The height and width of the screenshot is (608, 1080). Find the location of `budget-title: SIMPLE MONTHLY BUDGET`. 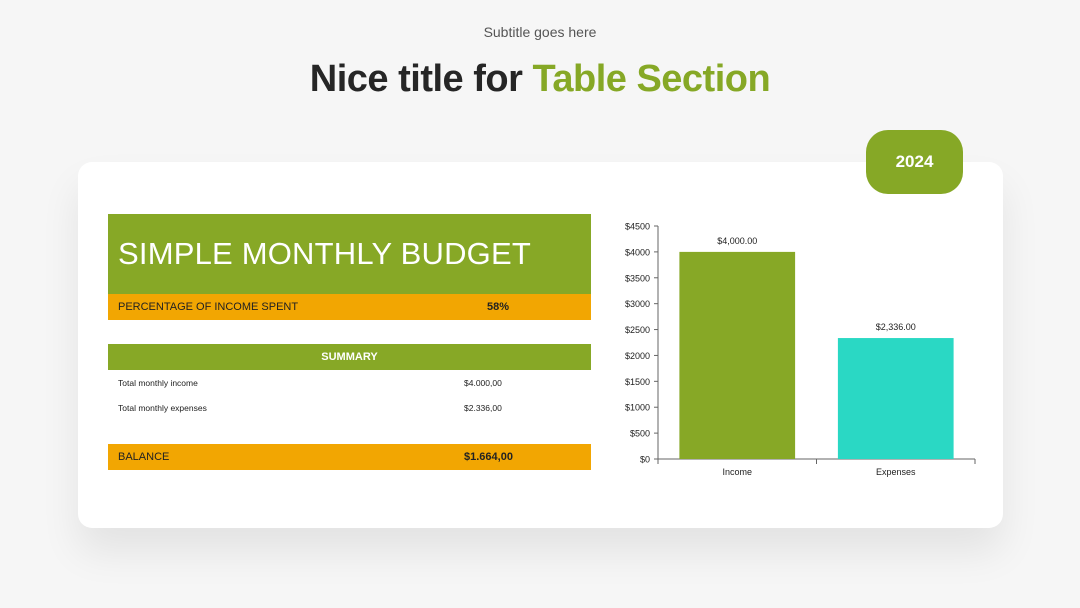

budget-title: SIMPLE MONTHLY BUDGET is located at coordinates (349, 254).